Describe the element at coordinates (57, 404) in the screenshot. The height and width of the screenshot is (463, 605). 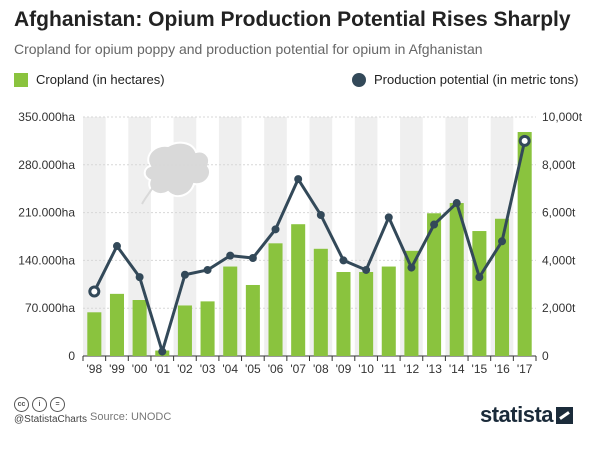
I see `no-derivatives-icon: =` at that location.